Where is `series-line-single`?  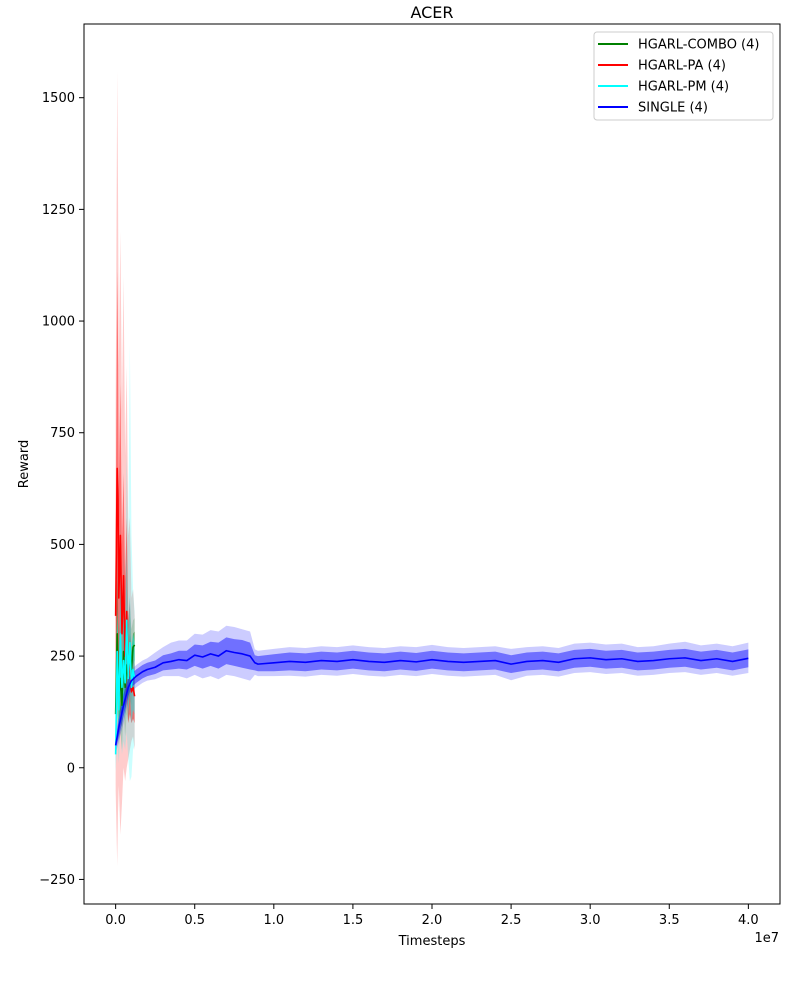 series-line-single is located at coordinates (431, 697).